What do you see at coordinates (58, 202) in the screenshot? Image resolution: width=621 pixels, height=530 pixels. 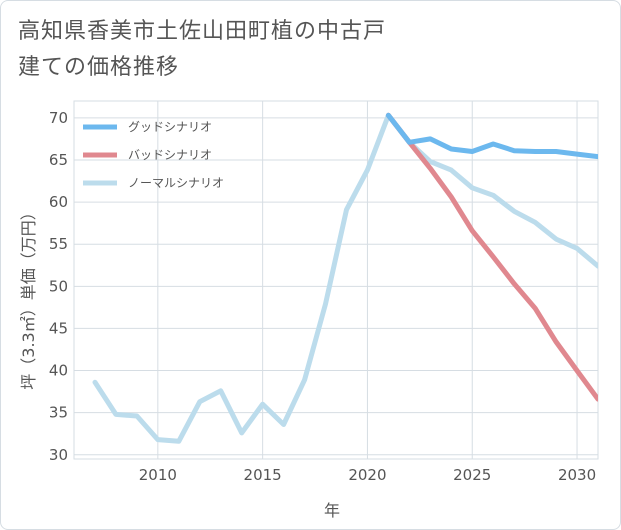 I see `y-tick-label: 60` at bounding box center [58, 202].